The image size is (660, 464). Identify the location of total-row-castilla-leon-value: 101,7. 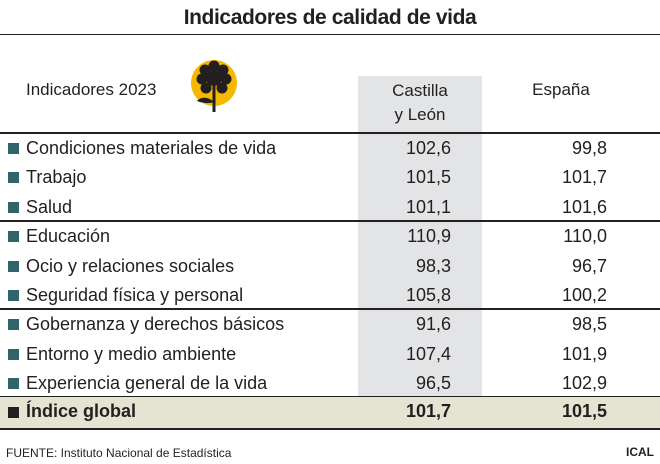
(428, 411).